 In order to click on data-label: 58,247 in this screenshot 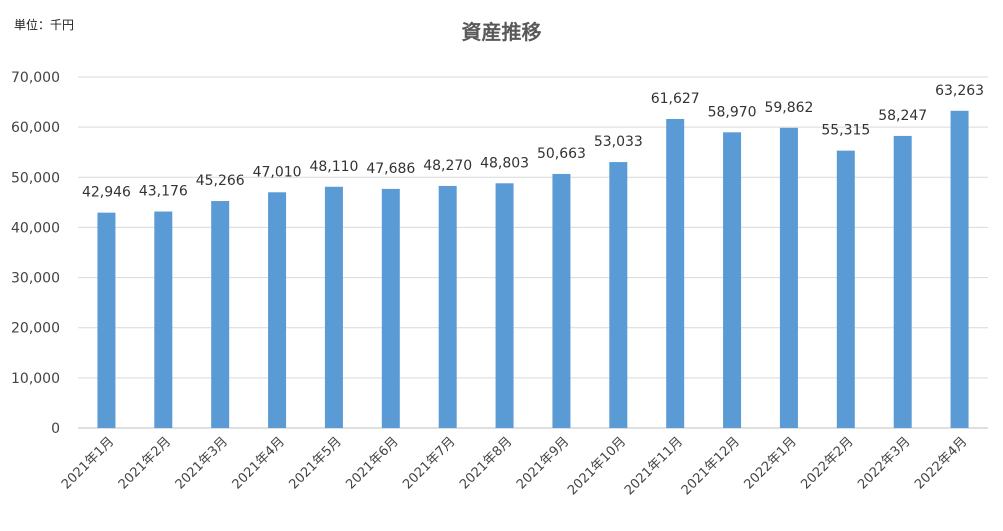, I will do `click(902, 116)`.